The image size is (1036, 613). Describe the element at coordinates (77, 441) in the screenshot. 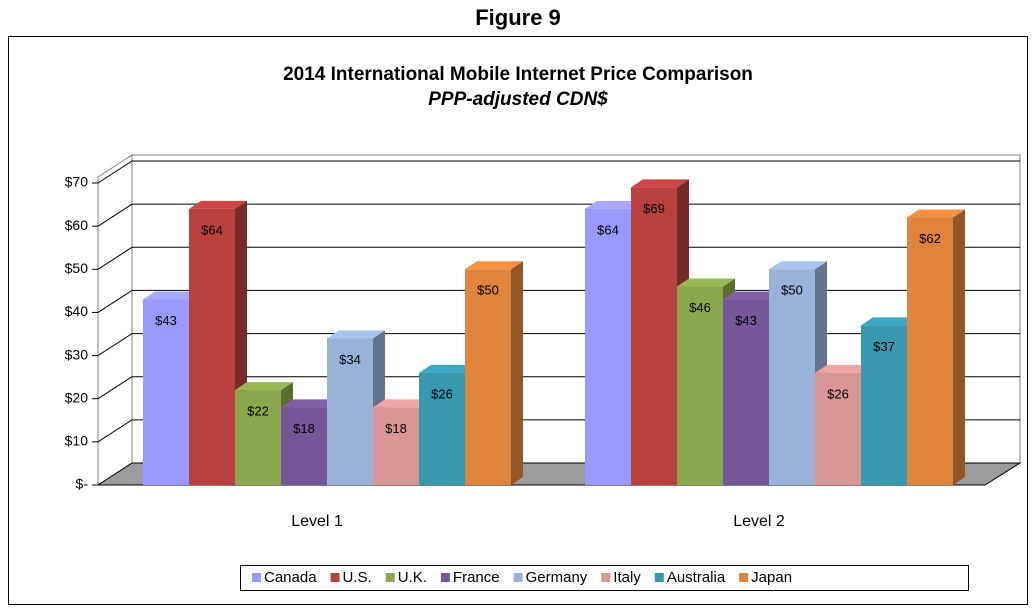

I see `y-tick-label: $10` at that location.